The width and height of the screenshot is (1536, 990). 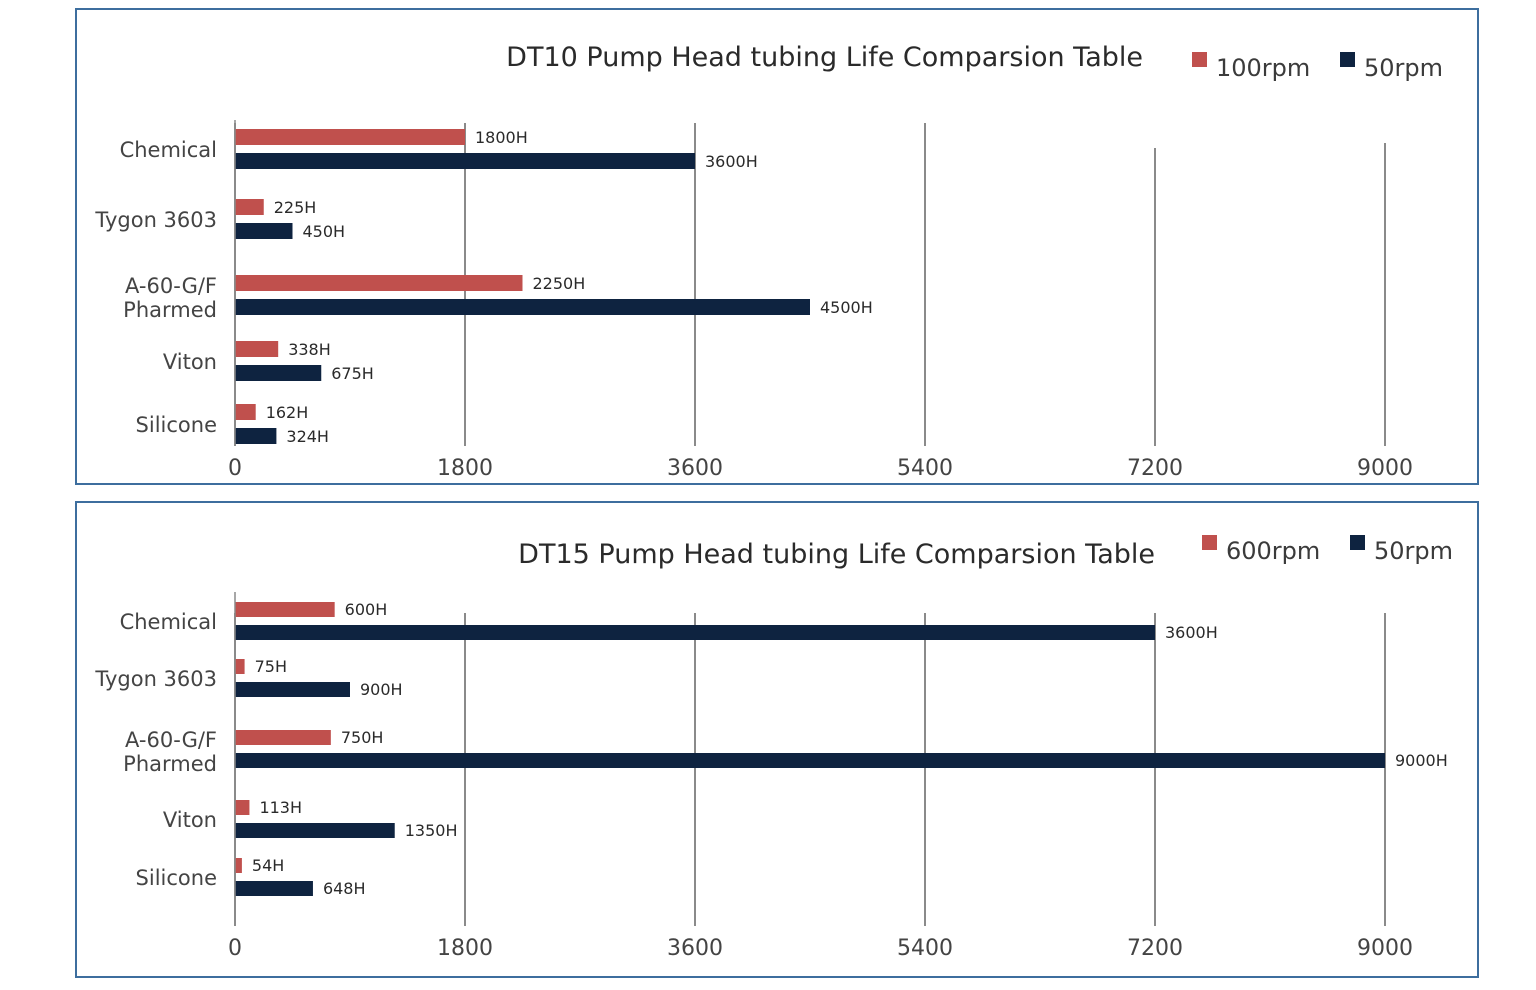 I want to click on legend-label-0: 600rpm, so click(x=1273, y=551).